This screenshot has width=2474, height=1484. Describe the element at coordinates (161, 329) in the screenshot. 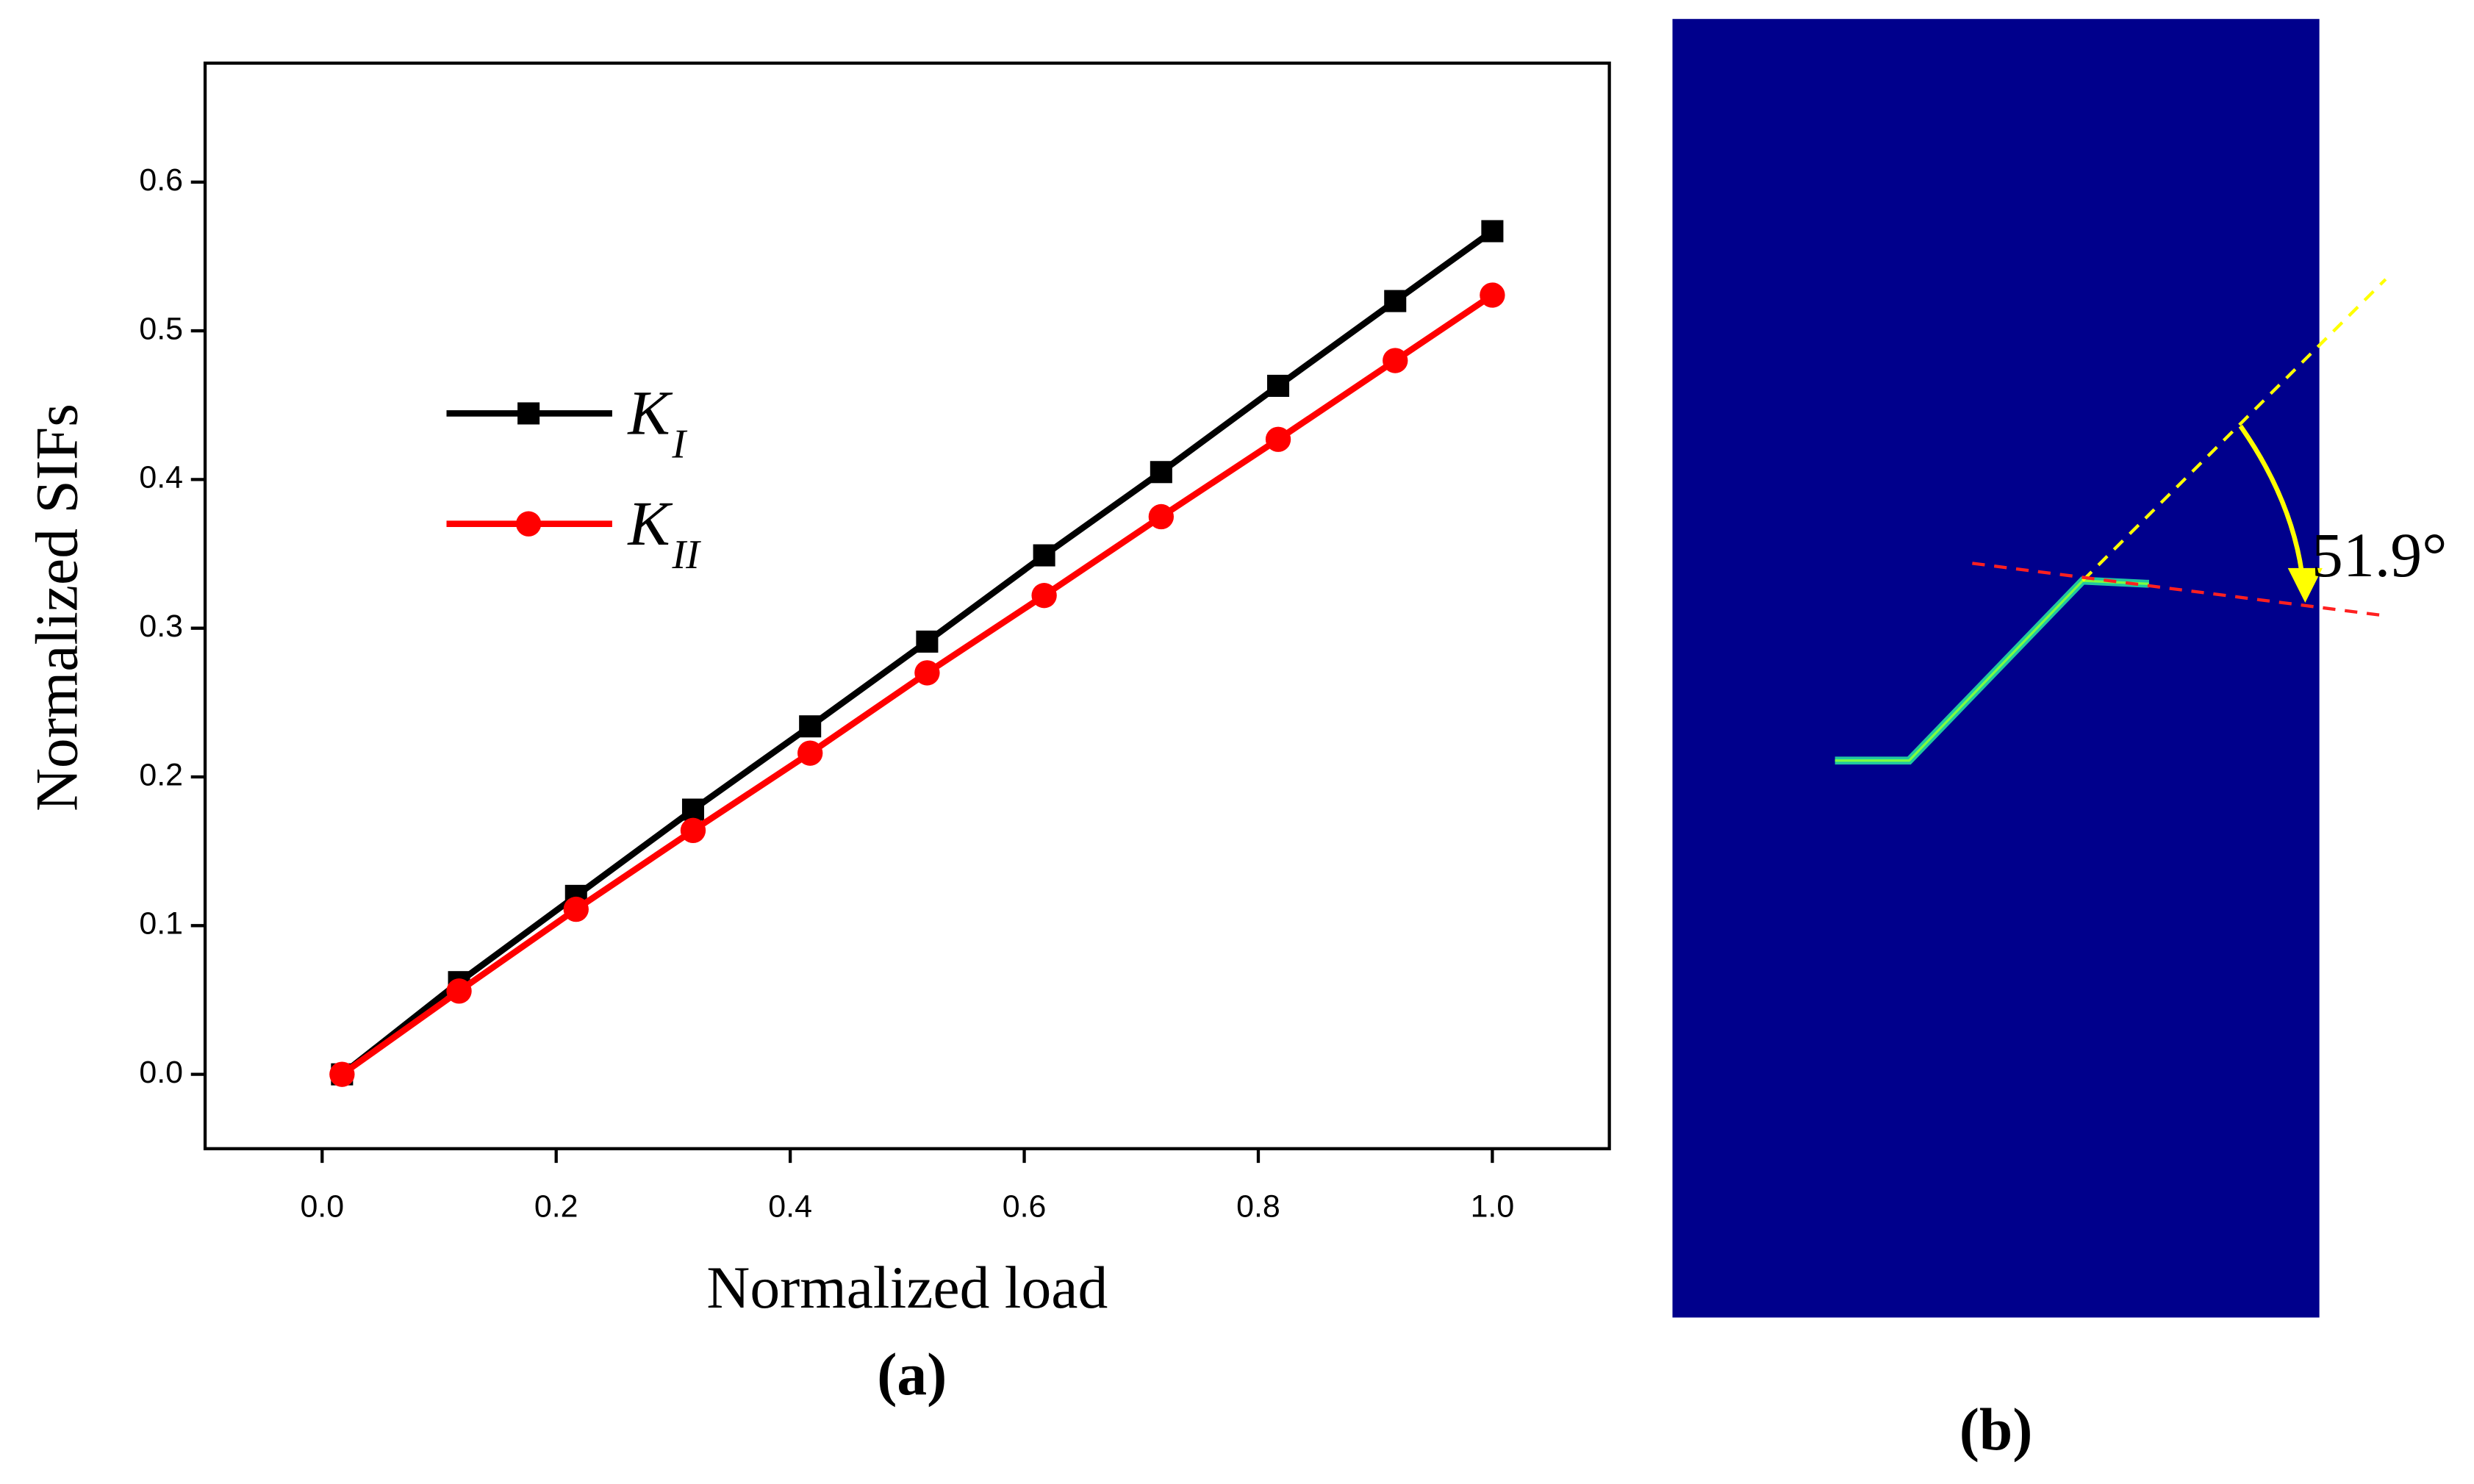

I see `y-tick-label: 0.5` at that location.